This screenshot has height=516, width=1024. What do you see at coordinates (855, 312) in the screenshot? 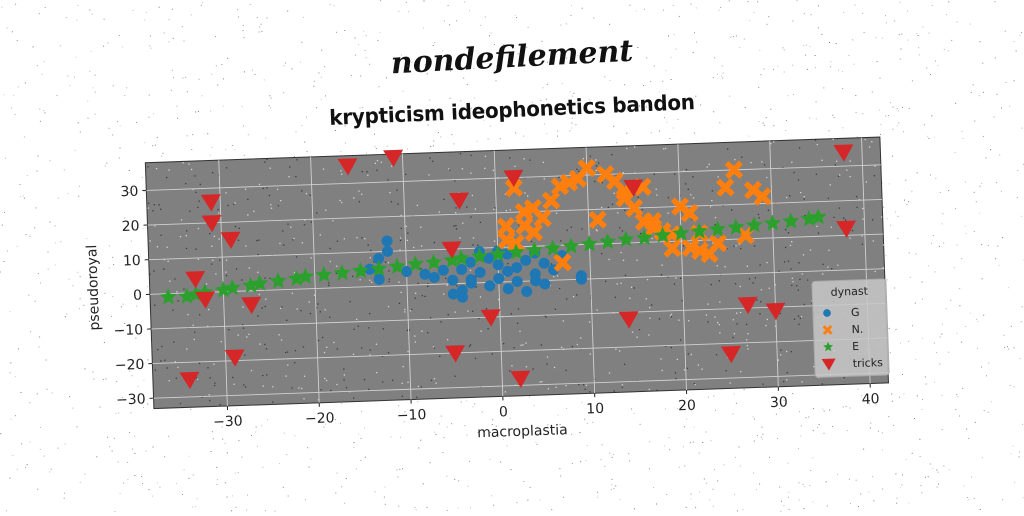
I see `legend-label: G` at bounding box center [855, 312].